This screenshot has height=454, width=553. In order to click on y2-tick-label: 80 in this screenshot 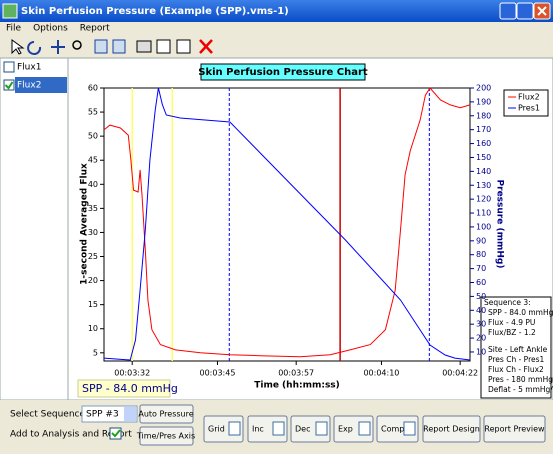, I will do `click(481, 254)`.